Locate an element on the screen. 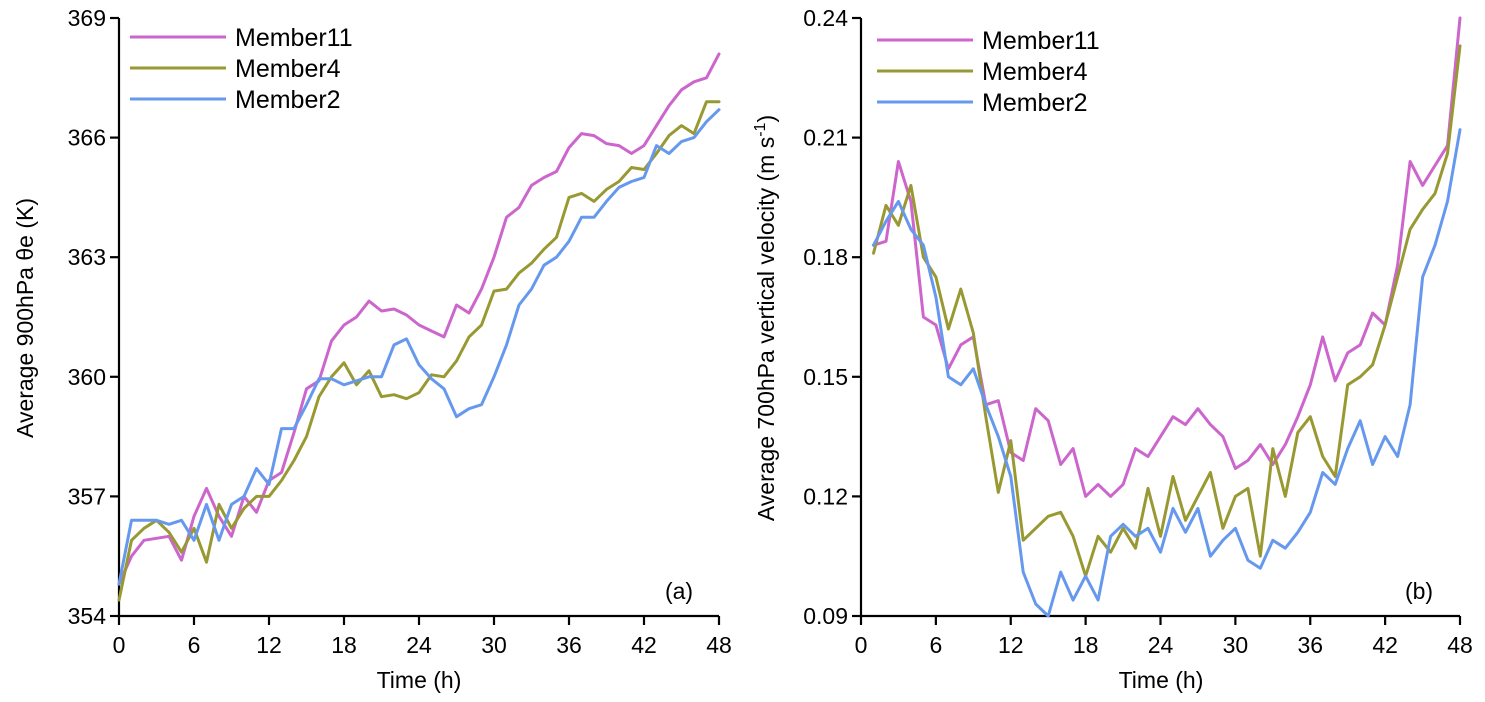  panel-a-legend-label-member11: Member11 is located at coordinates (294, 38).